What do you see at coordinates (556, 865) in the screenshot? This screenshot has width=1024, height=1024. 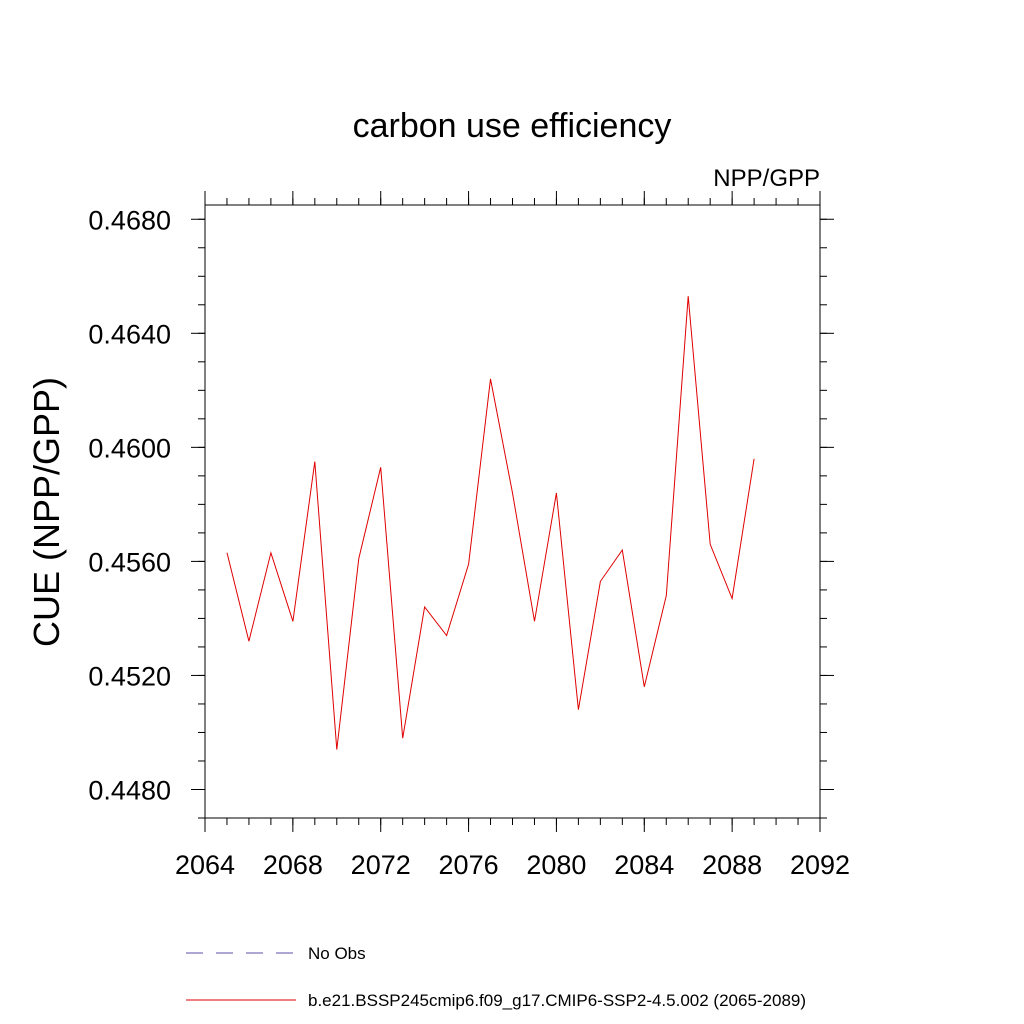 I see `x-tick-label: 2080` at bounding box center [556, 865].